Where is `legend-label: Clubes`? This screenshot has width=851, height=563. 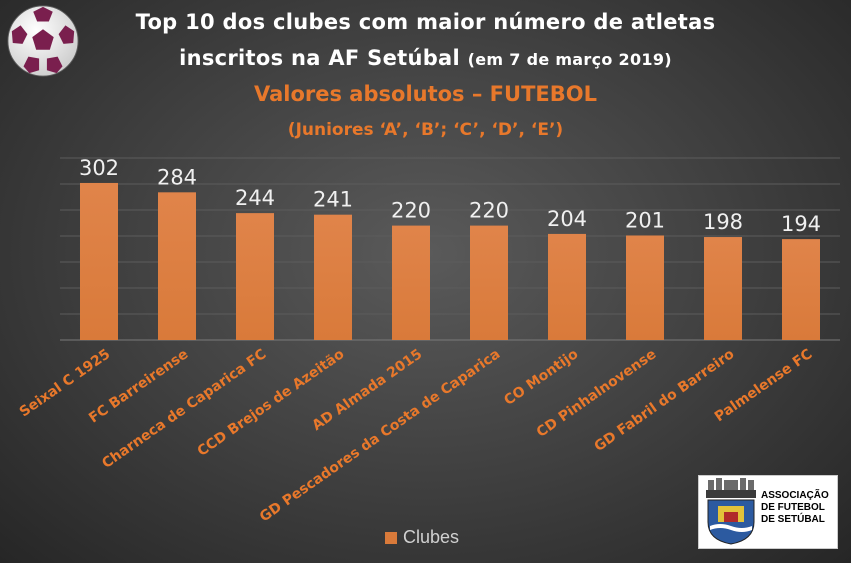
legend-label: Clubes is located at coordinates (431, 537).